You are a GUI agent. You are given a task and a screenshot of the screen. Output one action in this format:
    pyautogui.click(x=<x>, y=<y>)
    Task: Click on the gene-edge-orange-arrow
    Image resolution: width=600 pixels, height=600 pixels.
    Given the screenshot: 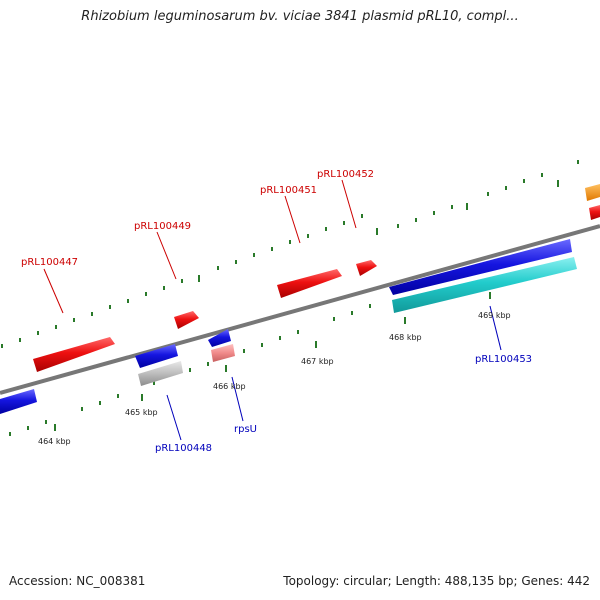 What is the action you would take?
    pyautogui.click(x=592, y=192)
    